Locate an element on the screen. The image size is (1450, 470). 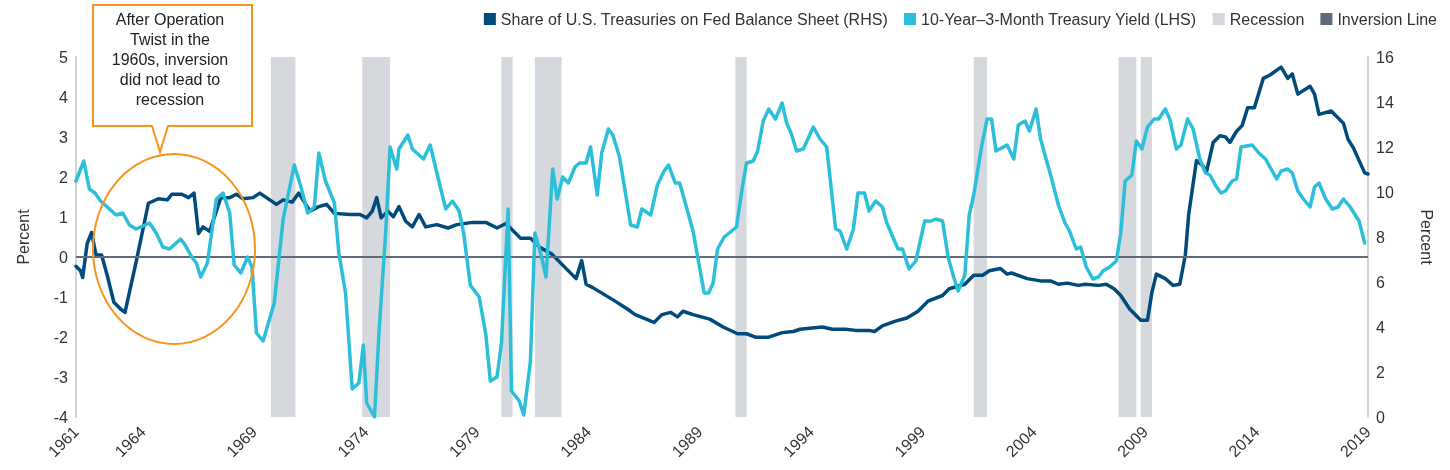
legend-label: Inversion Line is located at coordinates (1387, 19).